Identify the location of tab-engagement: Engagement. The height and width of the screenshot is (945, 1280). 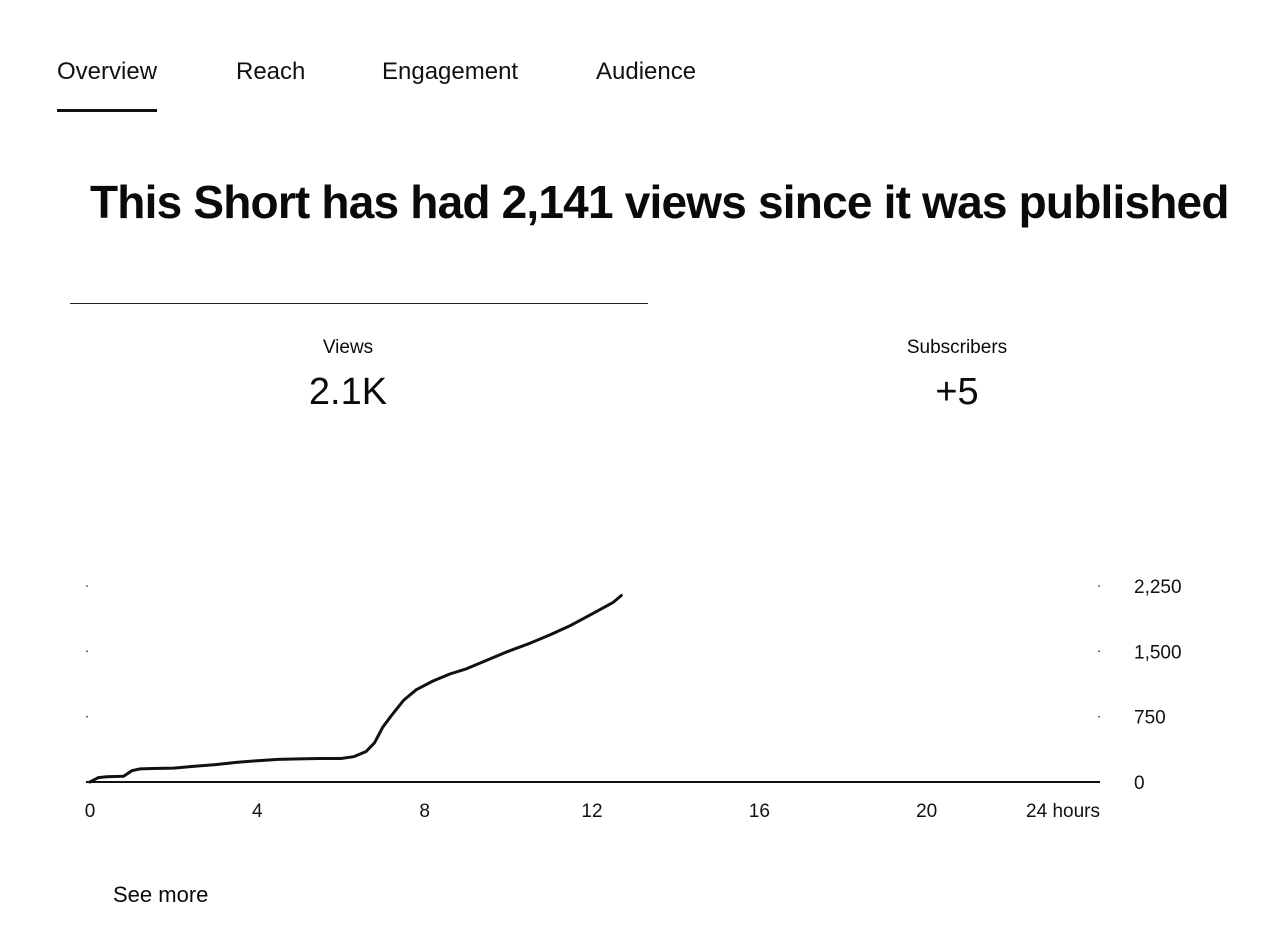
(450, 71).